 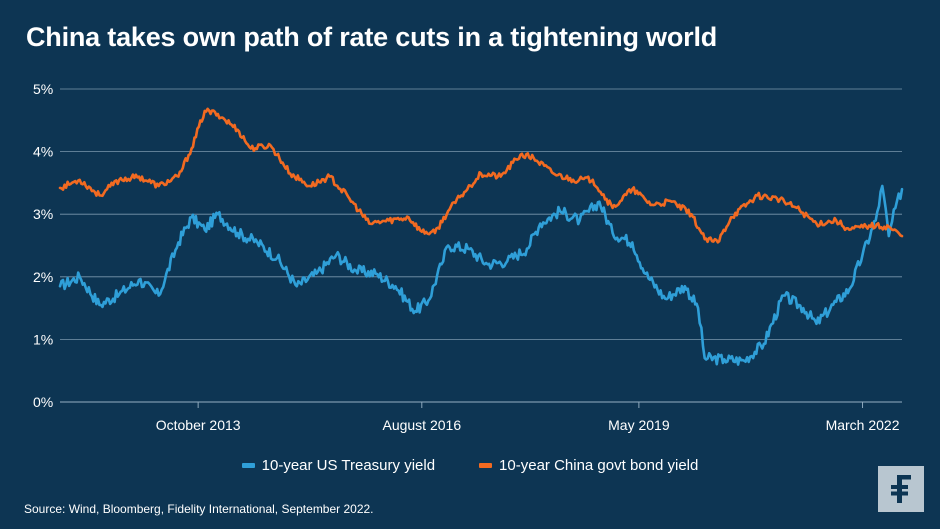 What do you see at coordinates (43, 402) in the screenshot?
I see `y-tick-label: 0%` at bounding box center [43, 402].